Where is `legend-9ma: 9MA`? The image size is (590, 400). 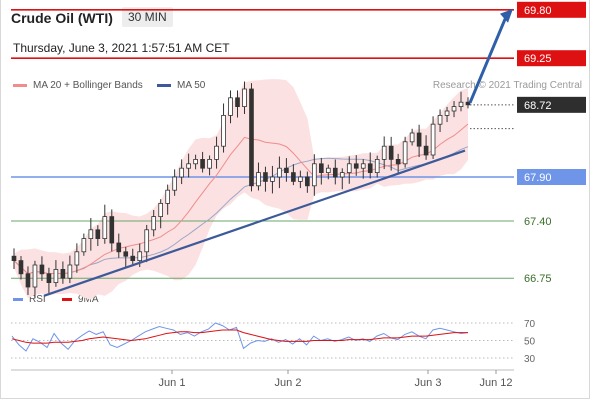 legend-9ma: 9MA is located at coordinates (80, 299).